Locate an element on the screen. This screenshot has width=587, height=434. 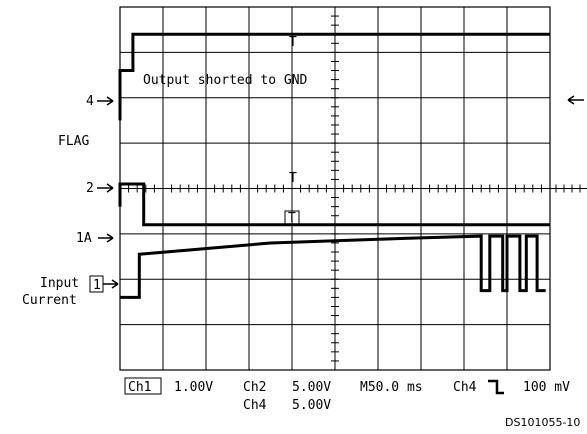
flag-label: FLAG is located at coordinates (73, 141).